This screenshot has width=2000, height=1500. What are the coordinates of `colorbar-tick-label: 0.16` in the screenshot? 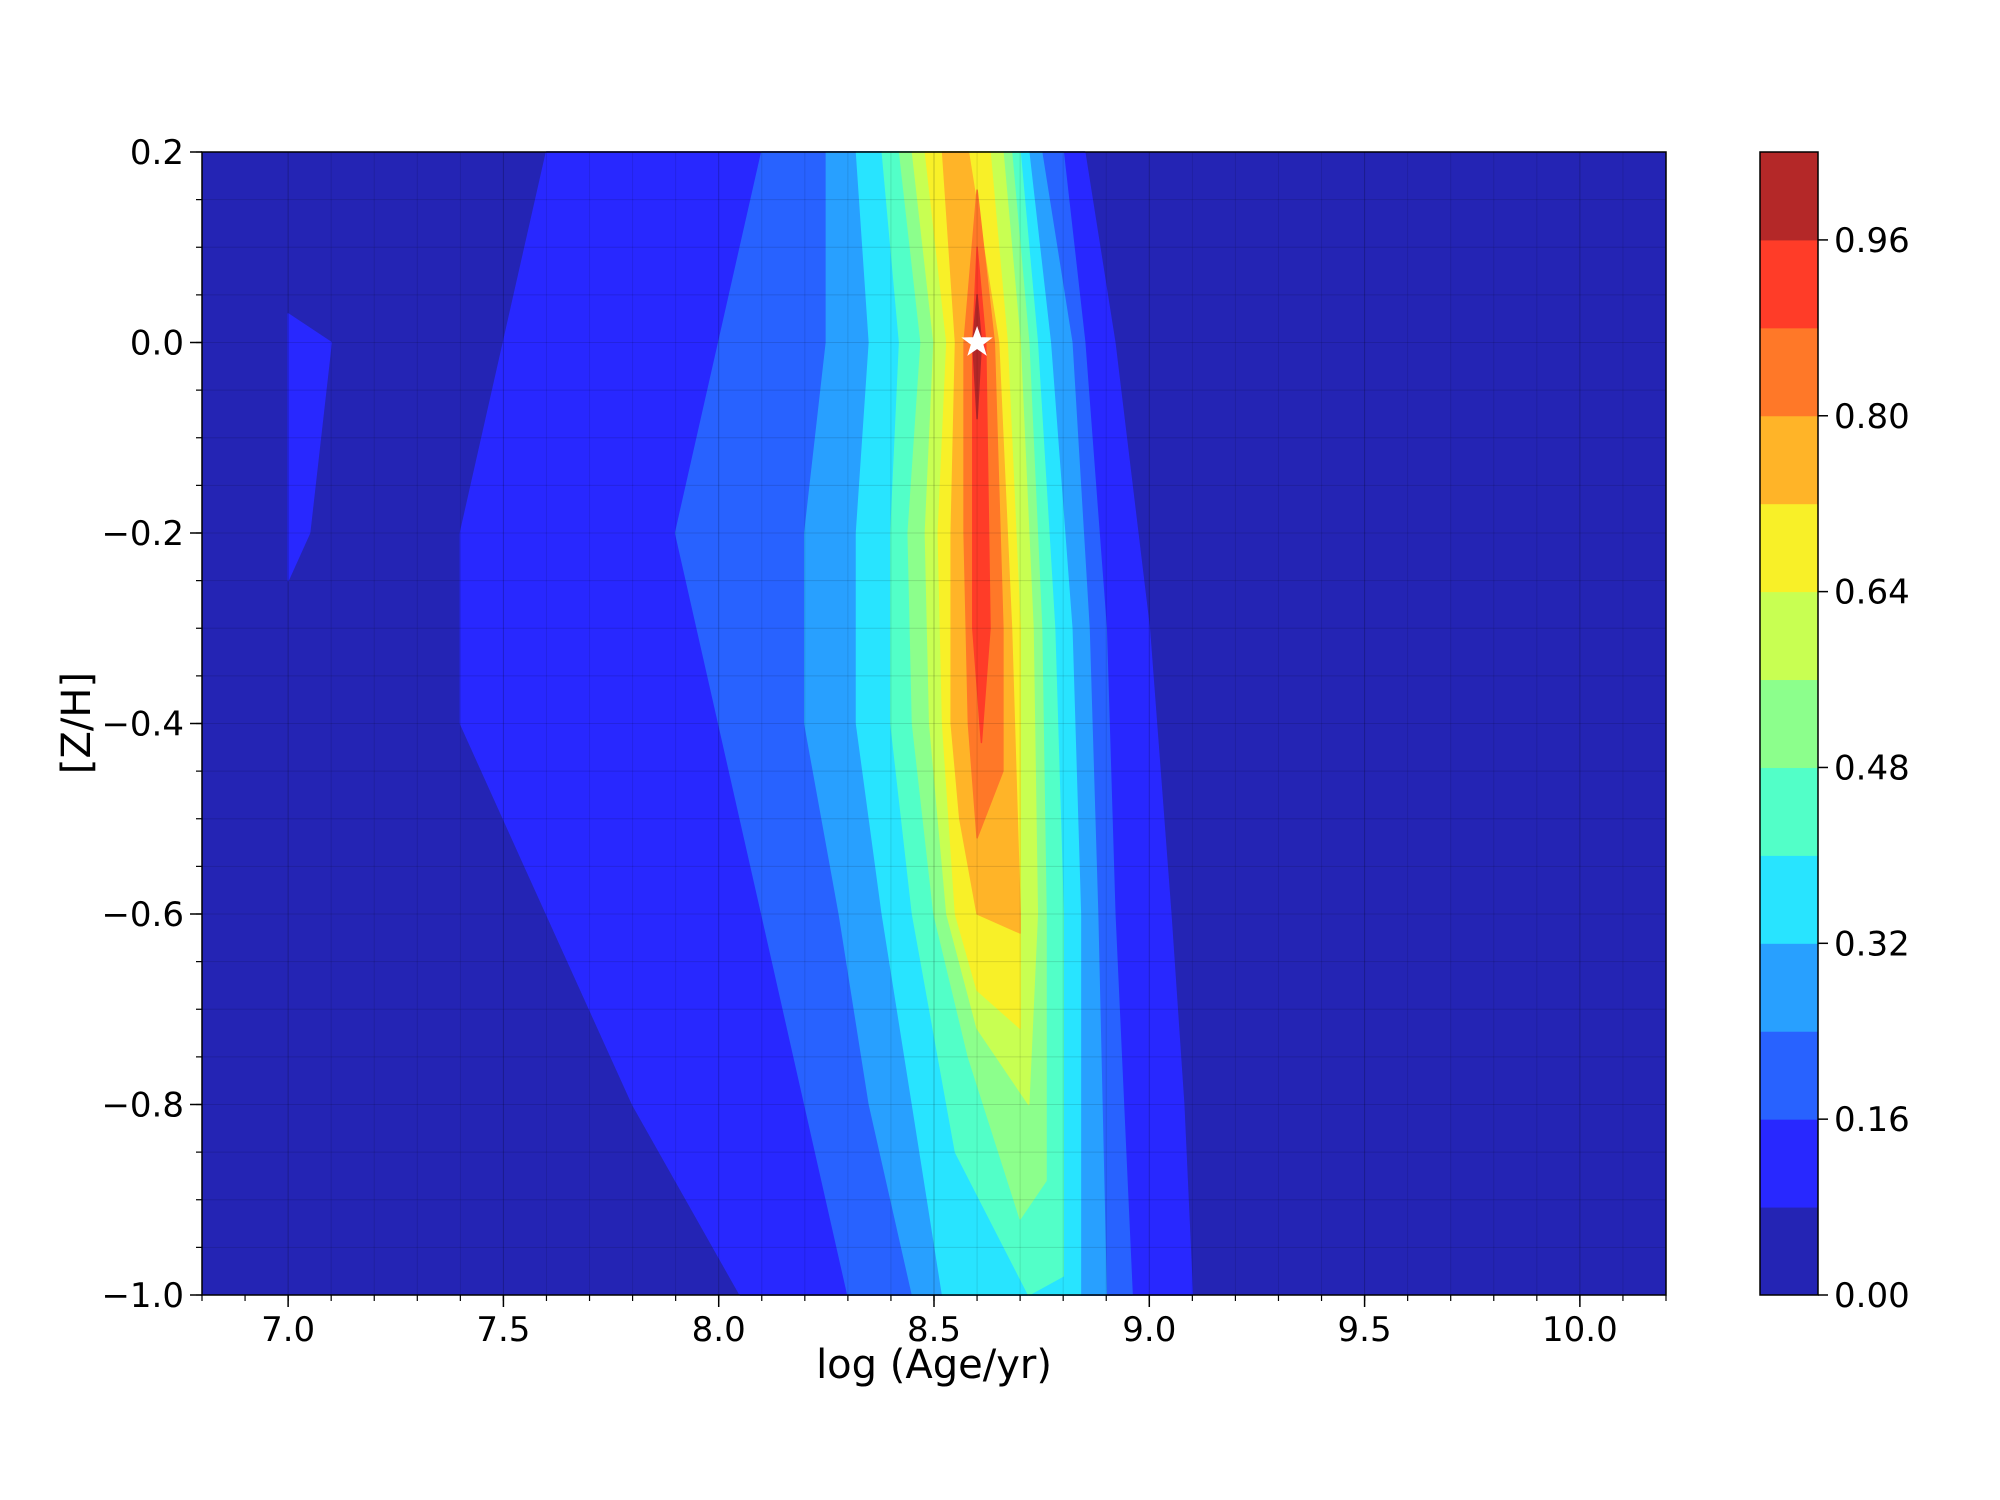 It's located at (1872, 1120).